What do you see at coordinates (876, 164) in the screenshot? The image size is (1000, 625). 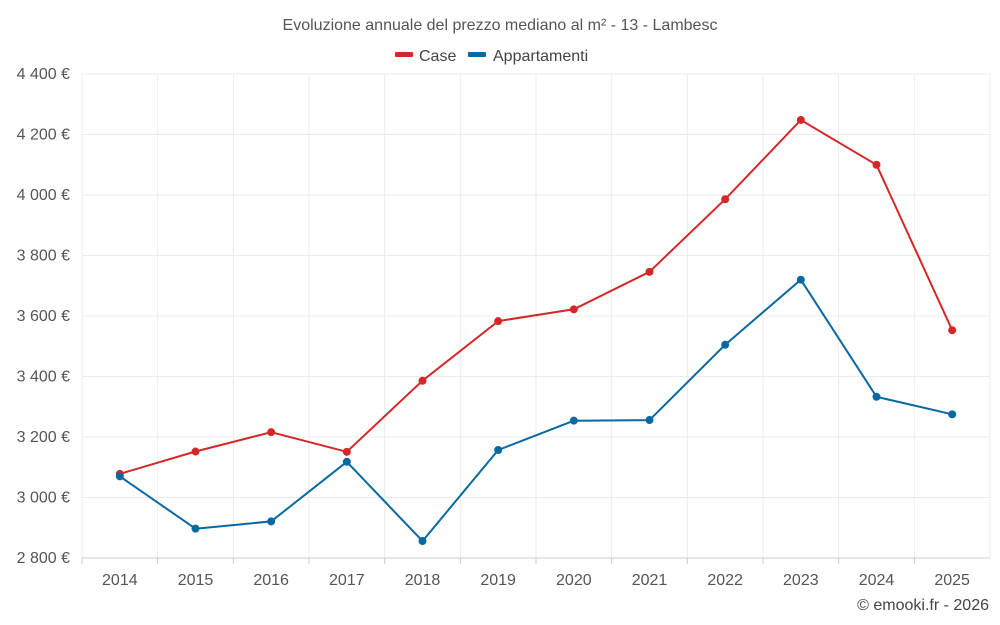 I see `data-point-case-2024` at bounding box center [876, 164].